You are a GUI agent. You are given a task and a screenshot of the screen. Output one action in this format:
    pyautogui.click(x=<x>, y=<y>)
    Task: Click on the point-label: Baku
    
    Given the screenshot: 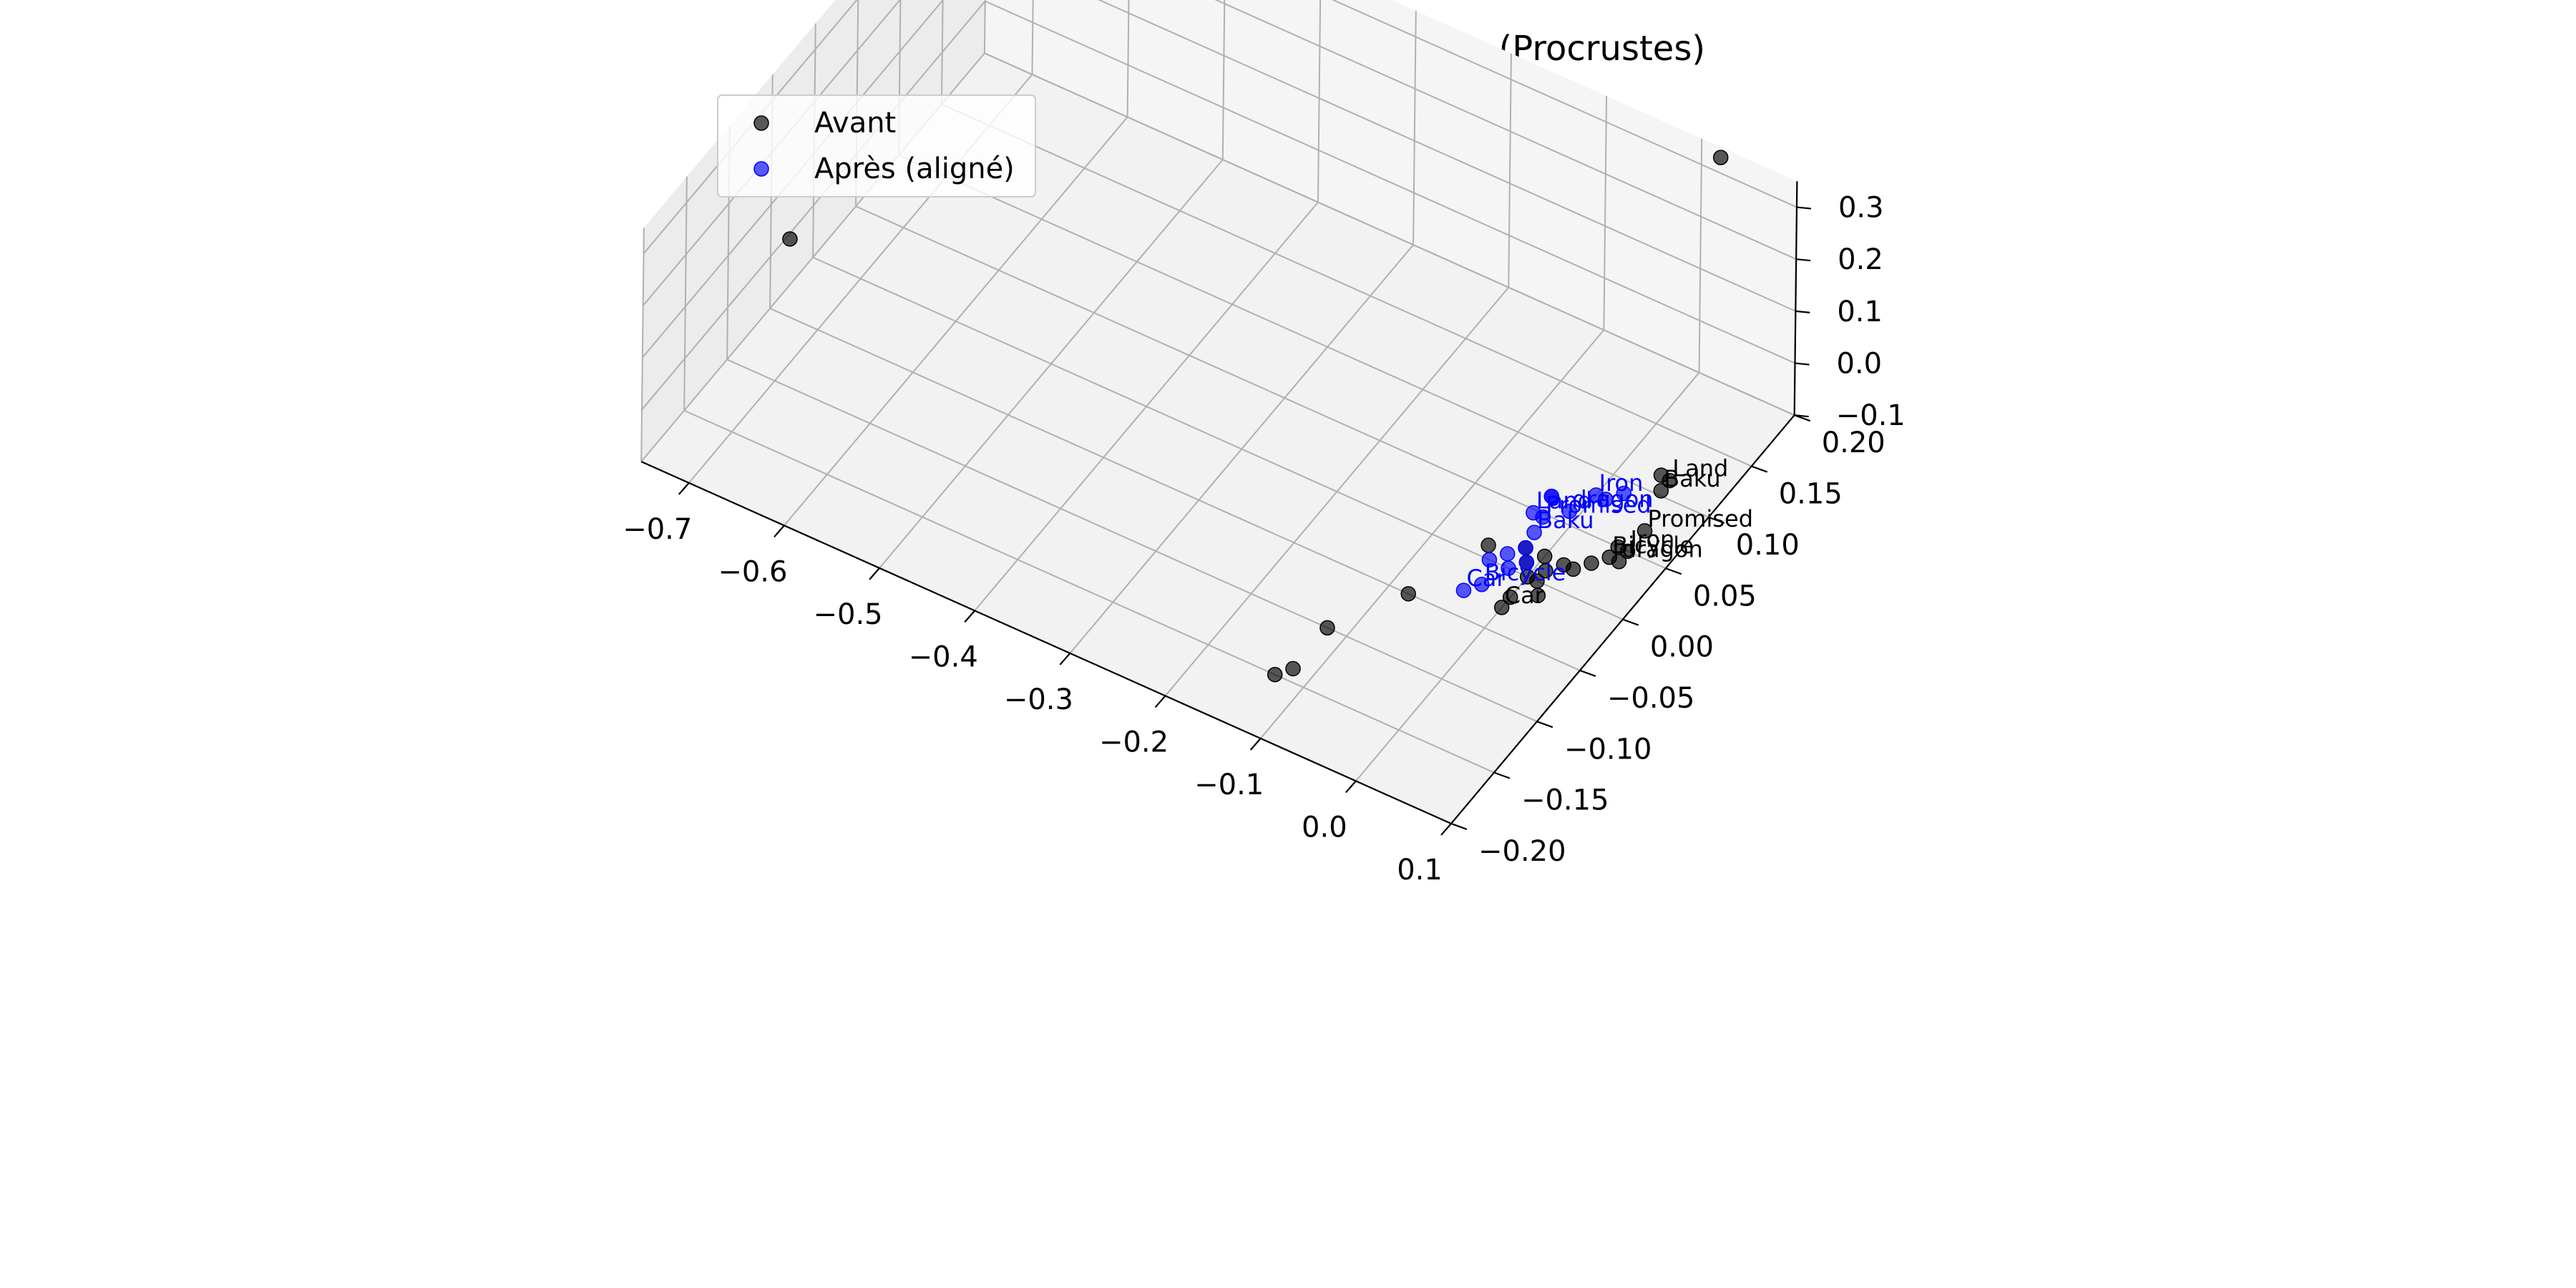 What is the action you would take?
    pyautogui.click(x=1565, y=520)
    